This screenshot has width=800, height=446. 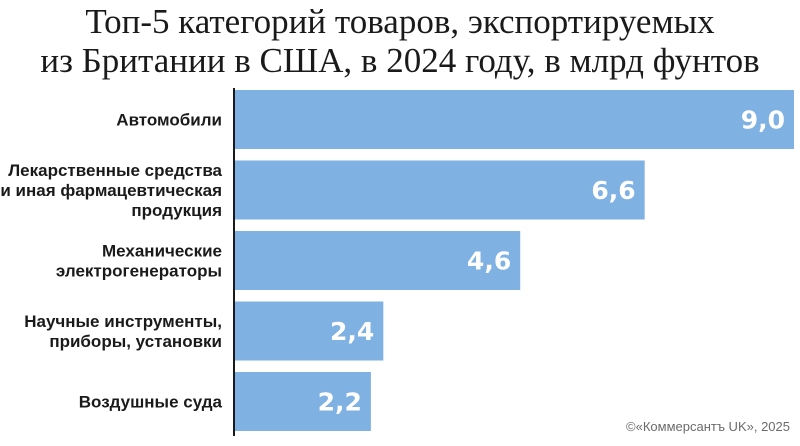 I want to click on category-label-4: Научные инструменты, приборы, установки, so click(x=123, y=331).